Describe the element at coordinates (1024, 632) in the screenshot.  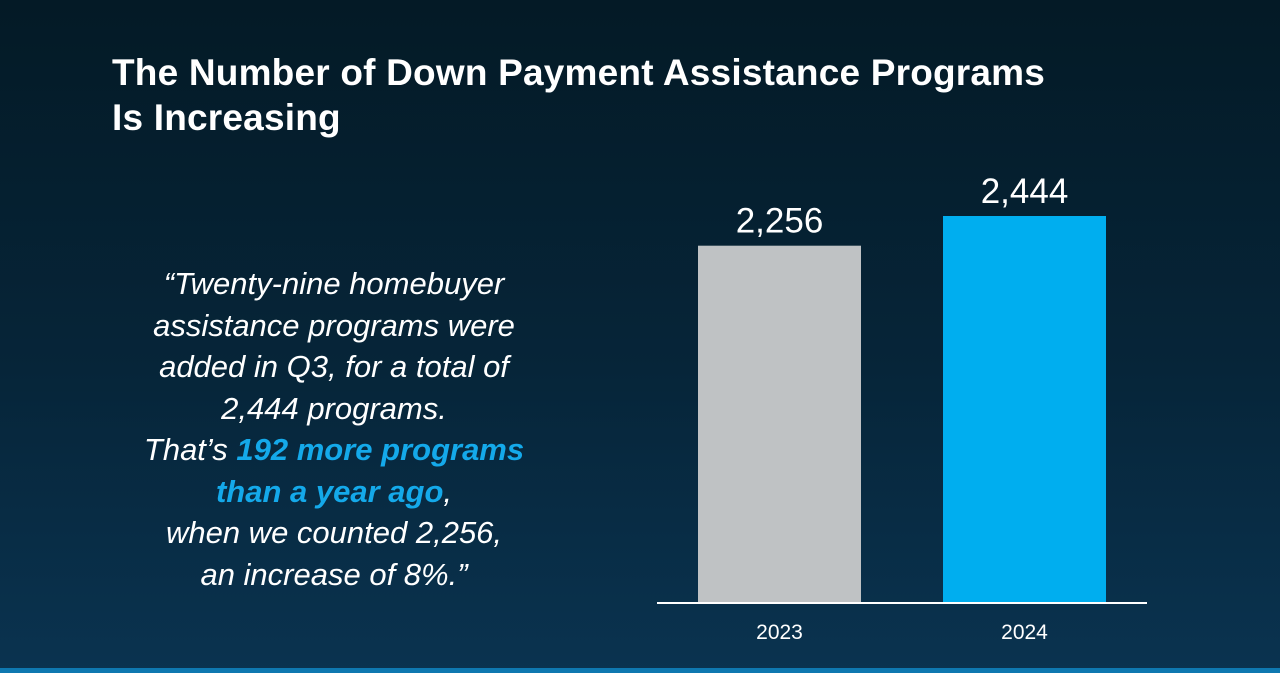
I see `x-tick-label-2024: 2024` at that location.